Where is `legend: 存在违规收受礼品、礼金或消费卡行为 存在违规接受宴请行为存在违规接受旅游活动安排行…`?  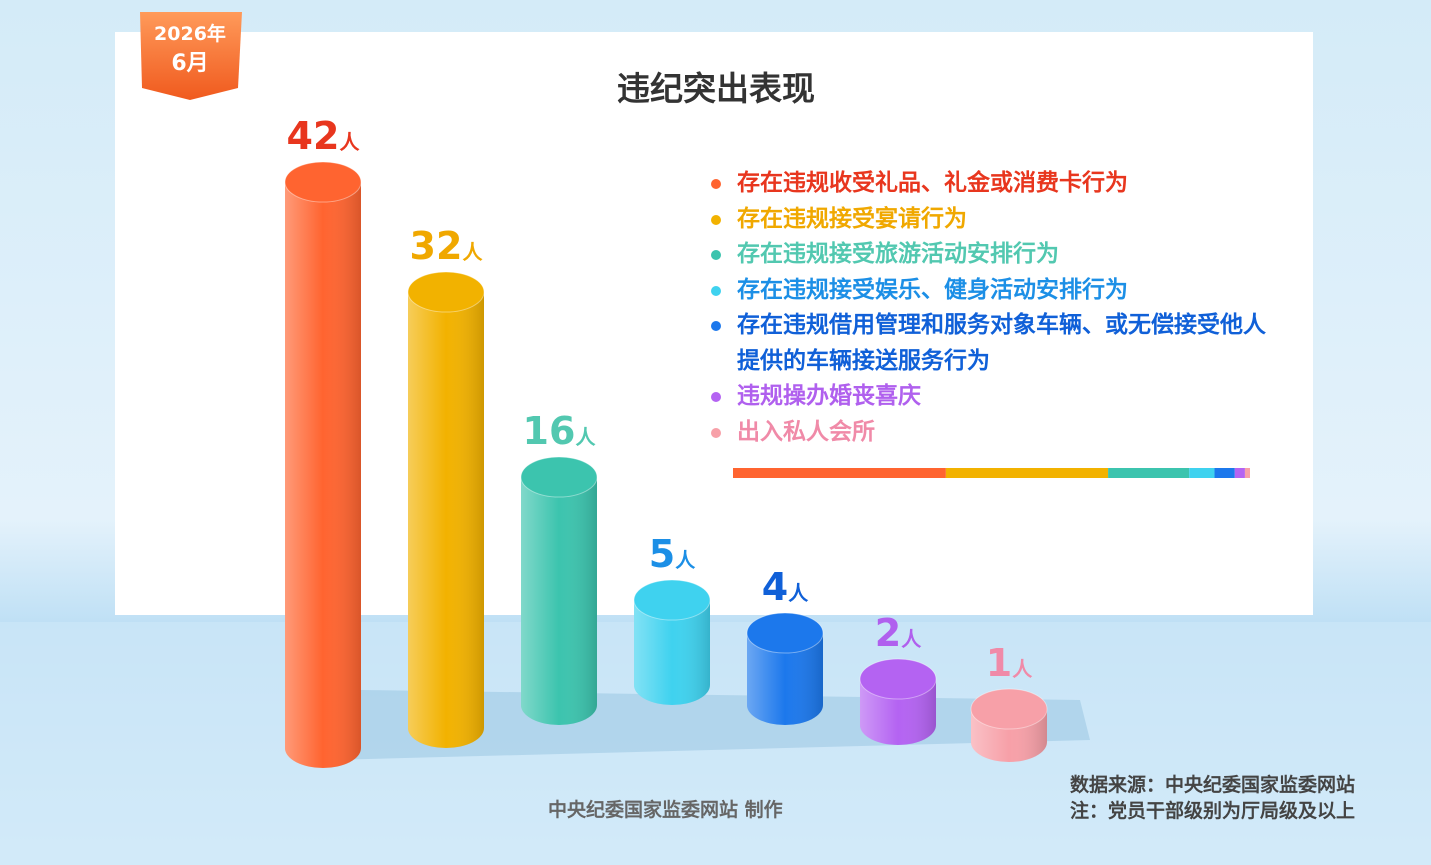
legend: 存在违规收受礼品、礼金或消费卡行为 存在违规接受宴请行为存在违规接受旅游活动安排行… is located at coordinates (991, 308).